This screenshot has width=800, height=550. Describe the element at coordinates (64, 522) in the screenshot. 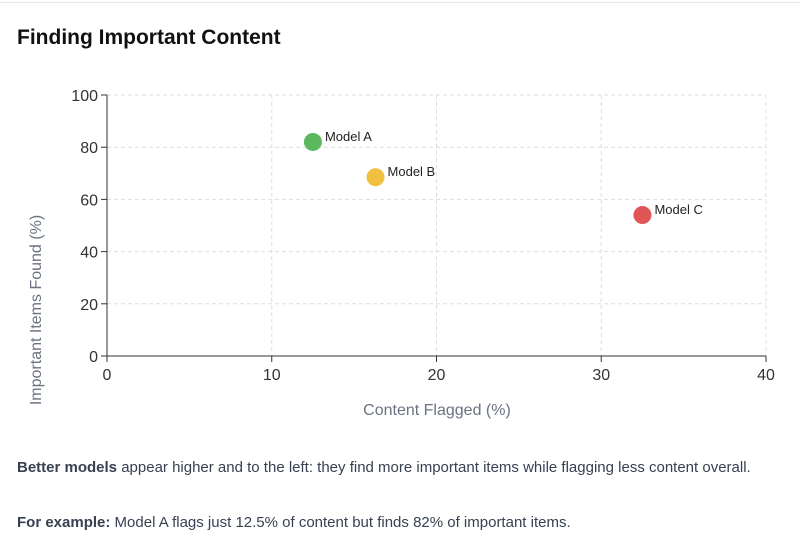

I see `description-bold-2: For example:` at that location.